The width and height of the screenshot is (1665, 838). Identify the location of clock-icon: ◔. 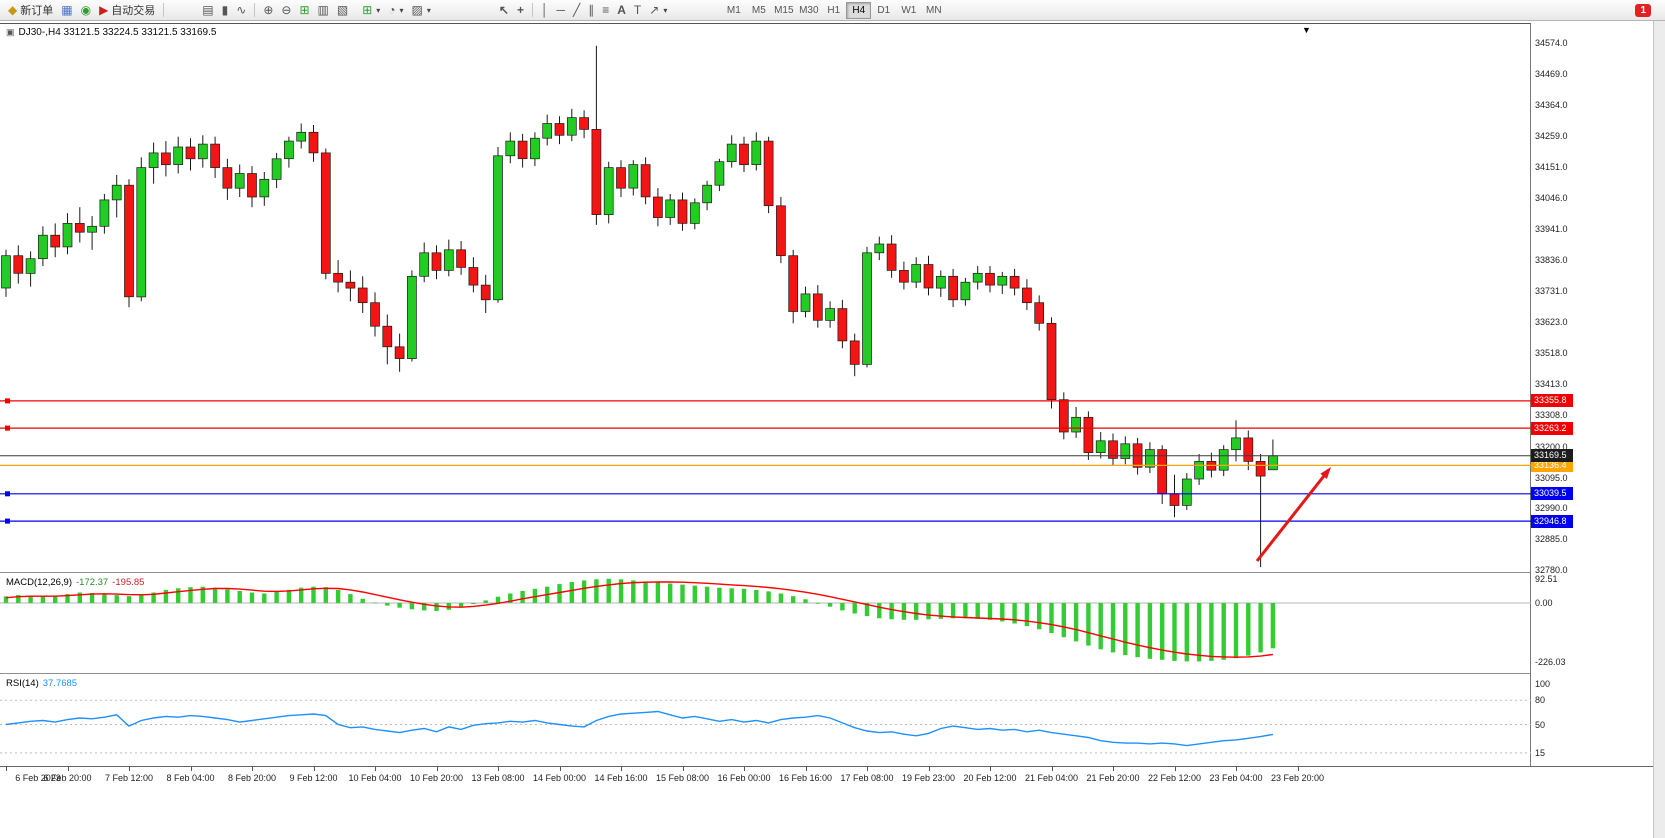
(392, 10).